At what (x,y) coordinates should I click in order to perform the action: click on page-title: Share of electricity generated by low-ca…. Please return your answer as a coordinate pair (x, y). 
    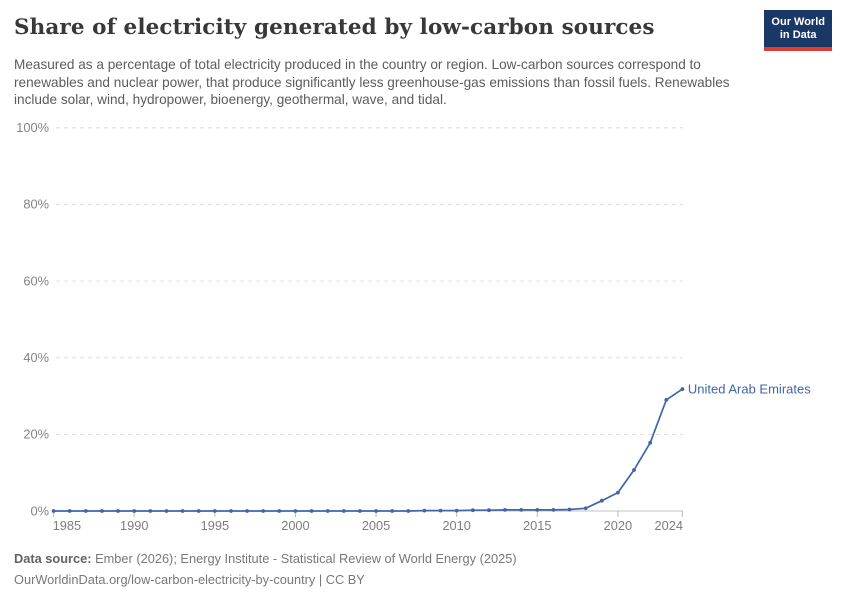
    Looking at the image, I should click on (334, 27).